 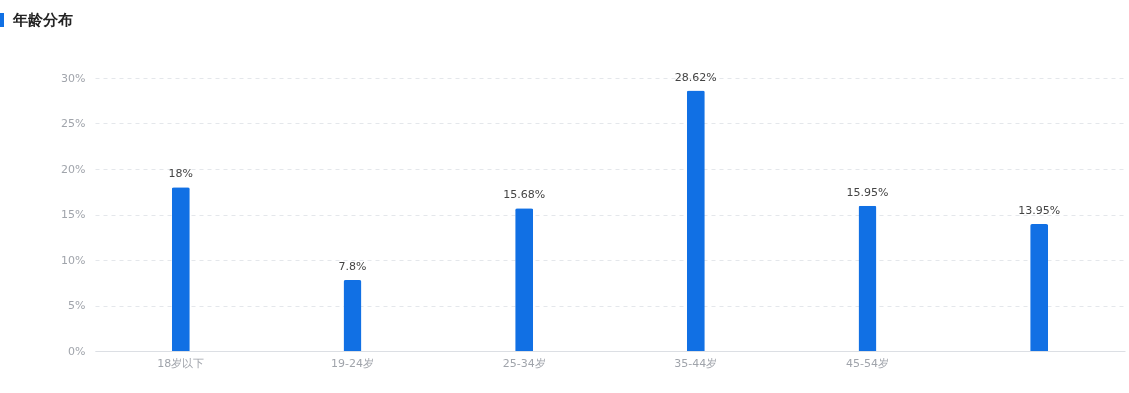 What do you see at coordinates (1039, 211) in the screenshot?
I see `data-label: 13.95%` at bounding box center [1039, 211].